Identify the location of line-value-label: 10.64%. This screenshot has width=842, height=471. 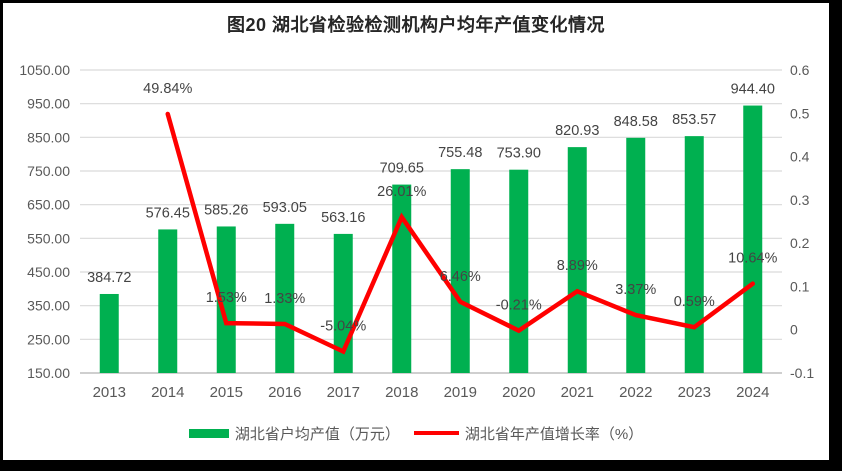
(752, 259).